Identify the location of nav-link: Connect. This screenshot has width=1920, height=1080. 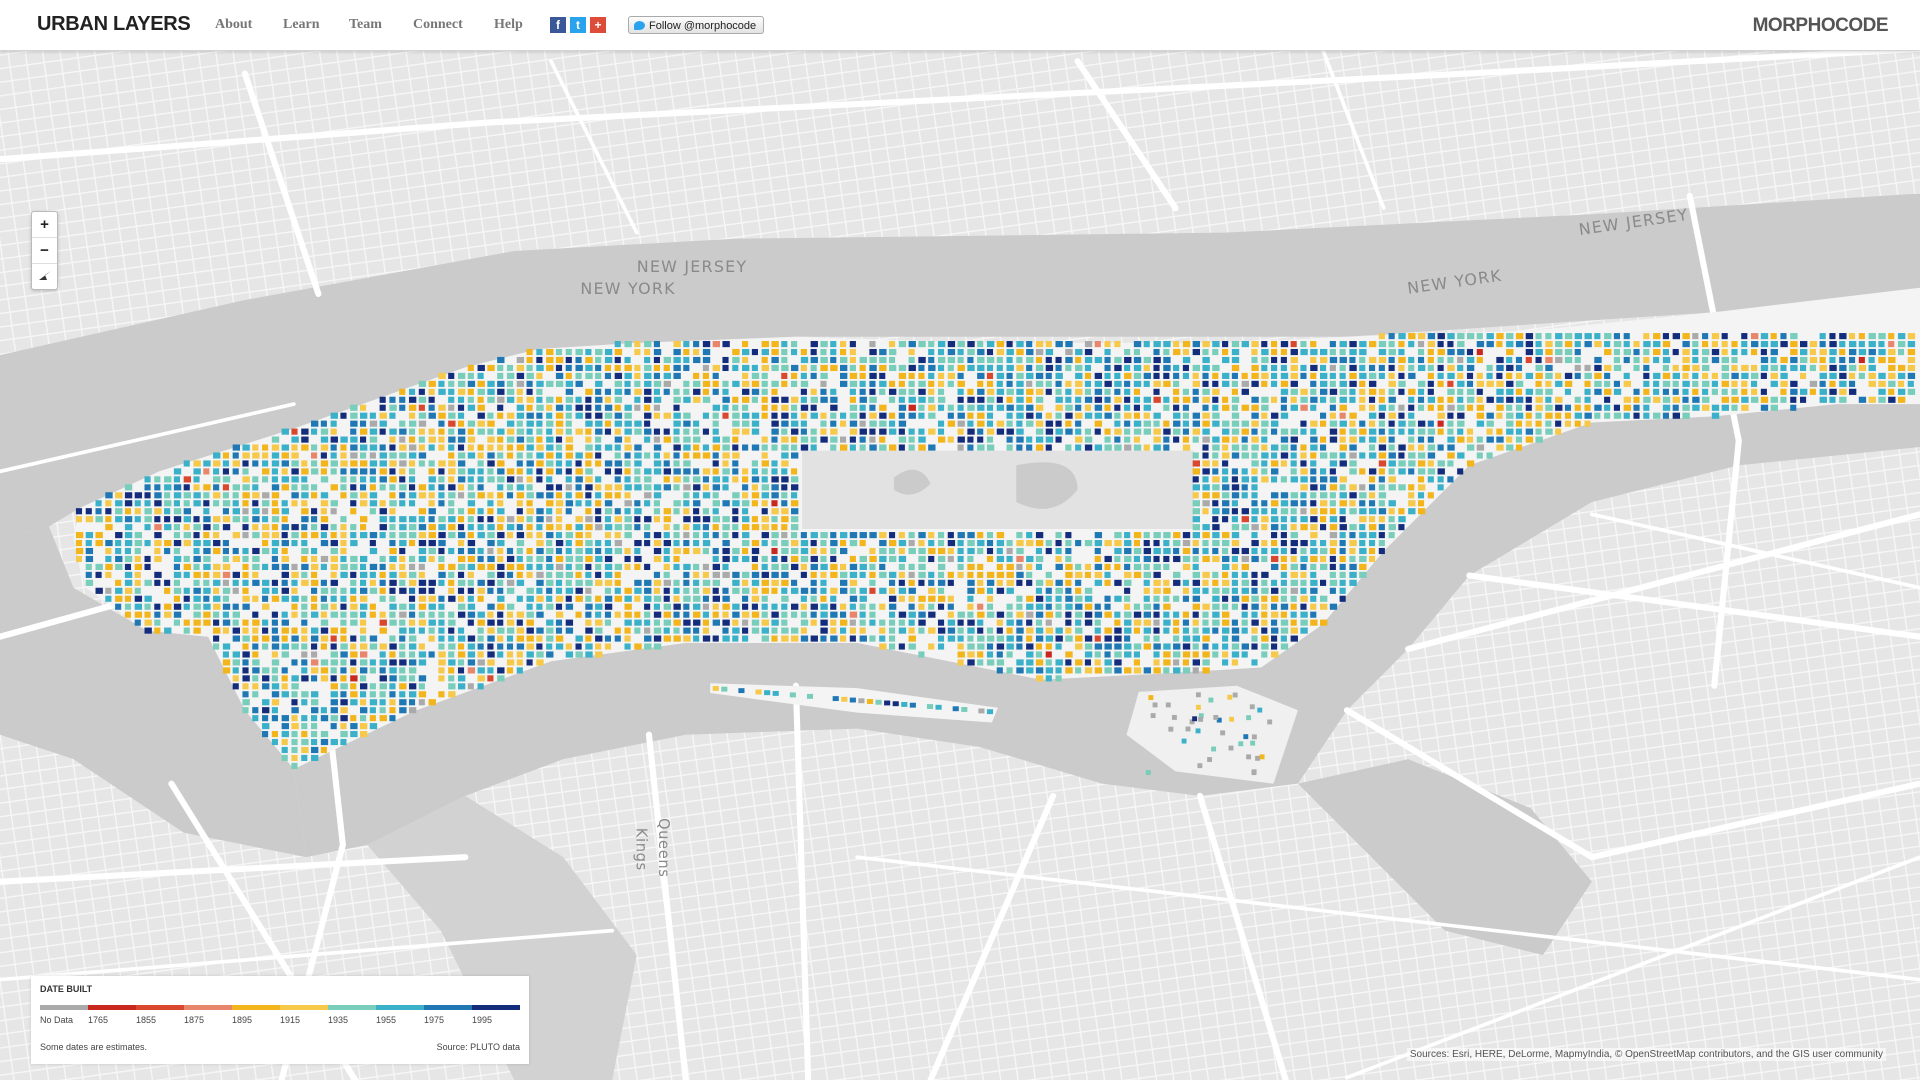
(438, 24).